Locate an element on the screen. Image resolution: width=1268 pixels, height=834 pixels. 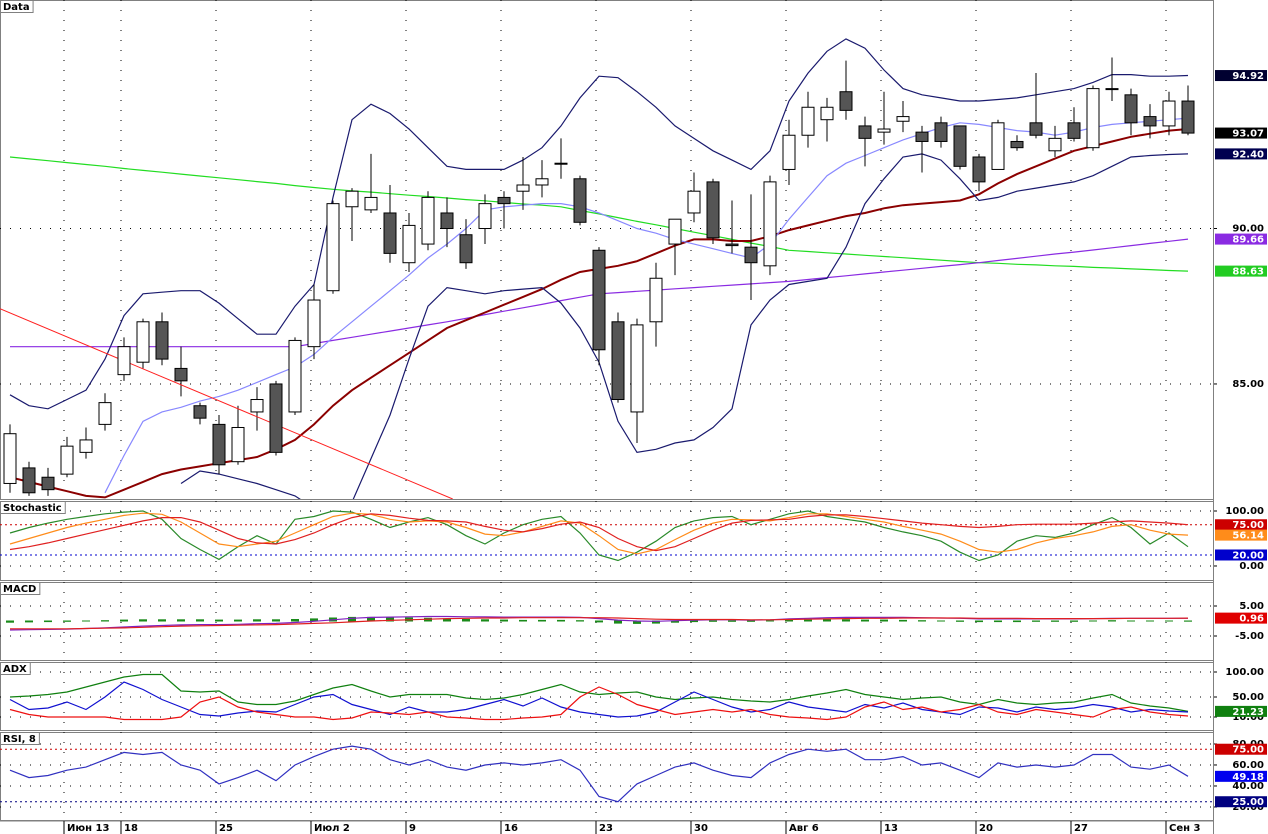
y-tick-label: 60.00 is located at coordinates (1248, 765).